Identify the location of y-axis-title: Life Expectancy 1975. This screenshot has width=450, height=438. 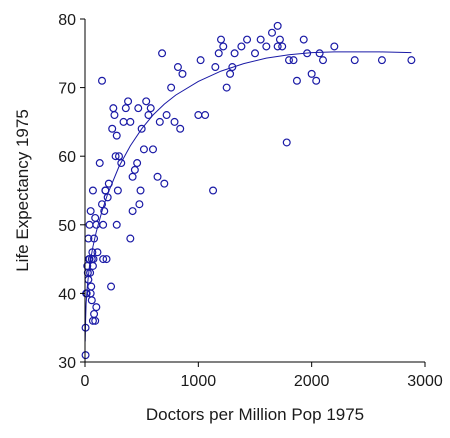
(22, 190).